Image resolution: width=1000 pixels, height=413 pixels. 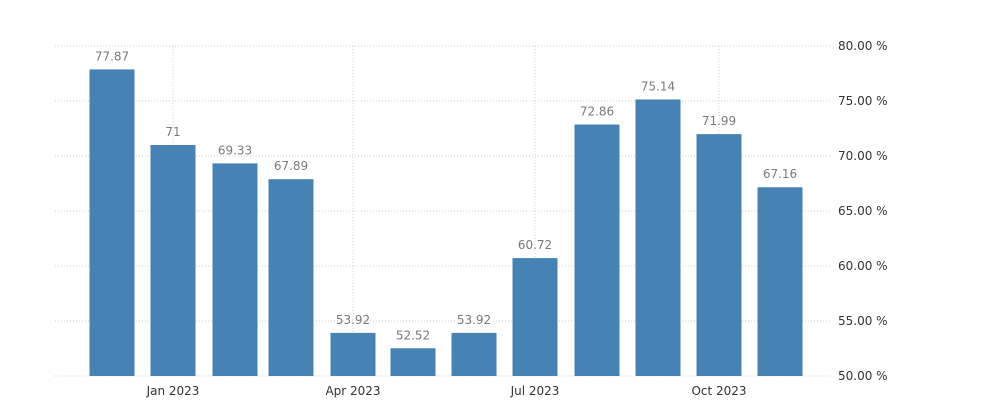 What do you see at coordinates (535, 391) in the screenshot?
I see `x-tick-label: Jul 2023` at bounding box center [535, 391].